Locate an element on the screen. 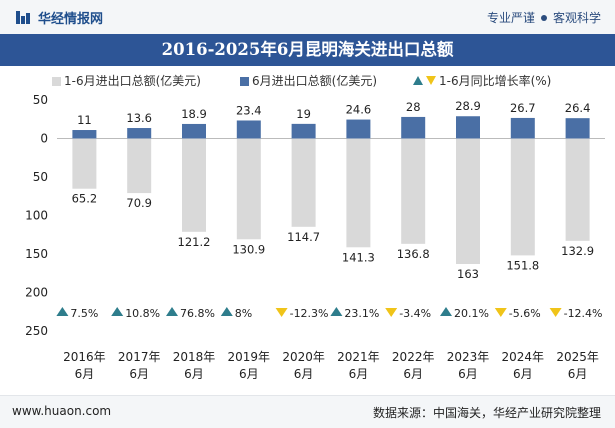 The height and width of the screenshot is (428, 615). data-label-cumulative: 132.9 is located at coordinates (577, 251).